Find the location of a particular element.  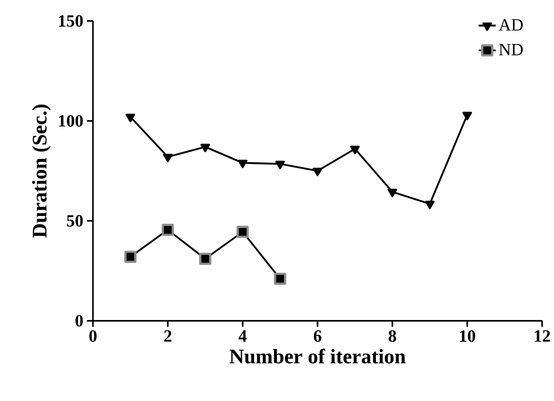

y-axis-title: Duration (Sec.) is located at coordinates (41, 171).